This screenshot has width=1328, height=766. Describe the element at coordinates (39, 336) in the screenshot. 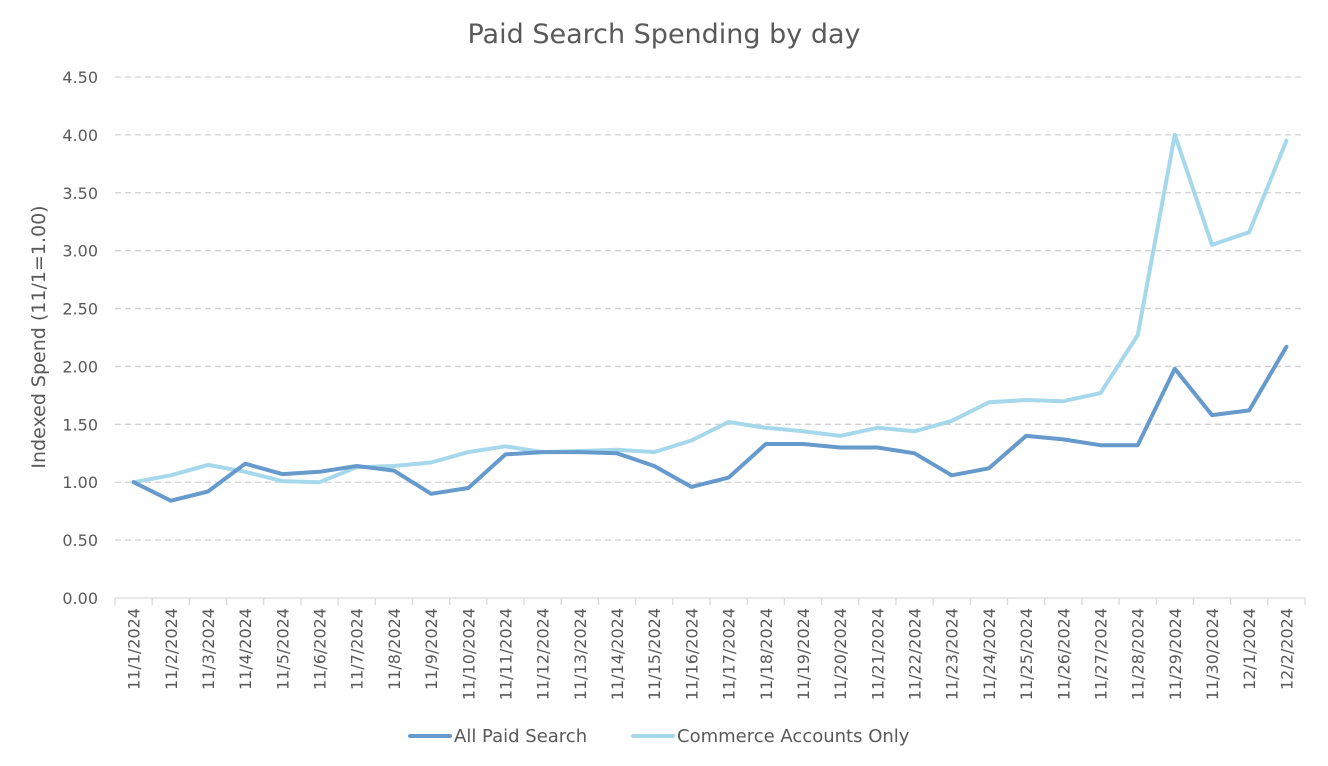

I see `y-axis-label: Indexed Spend (11/1=1.00)` at that location.